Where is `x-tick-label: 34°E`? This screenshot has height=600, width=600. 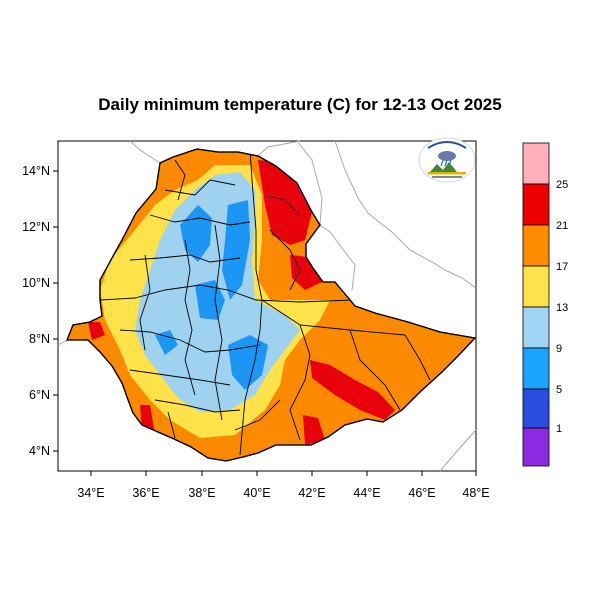 x-tick-label: 34°E is located at coordinates (90, 493).